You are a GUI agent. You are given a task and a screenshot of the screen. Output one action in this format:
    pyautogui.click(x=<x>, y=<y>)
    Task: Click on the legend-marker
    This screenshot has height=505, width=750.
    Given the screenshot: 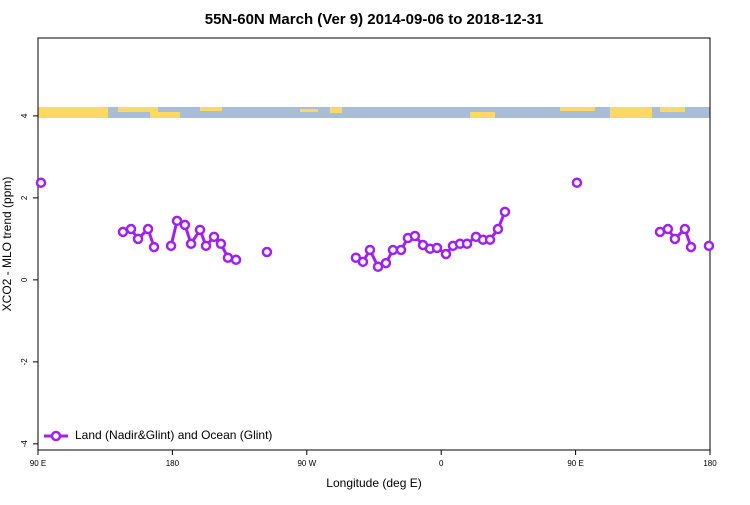 What is the action you would take?
    pyautogui.click(x=56, y=436)
    